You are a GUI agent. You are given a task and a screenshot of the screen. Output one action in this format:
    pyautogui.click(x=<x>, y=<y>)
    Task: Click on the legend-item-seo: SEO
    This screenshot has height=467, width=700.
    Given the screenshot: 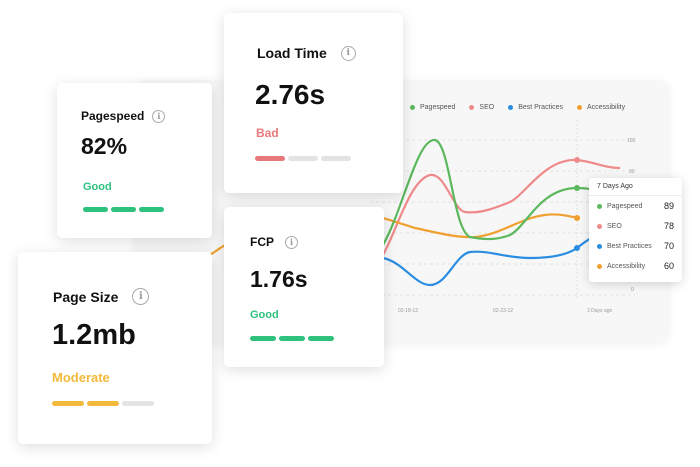 What is the action you would take?
    pyautogui.click(x=481, y=107)
    